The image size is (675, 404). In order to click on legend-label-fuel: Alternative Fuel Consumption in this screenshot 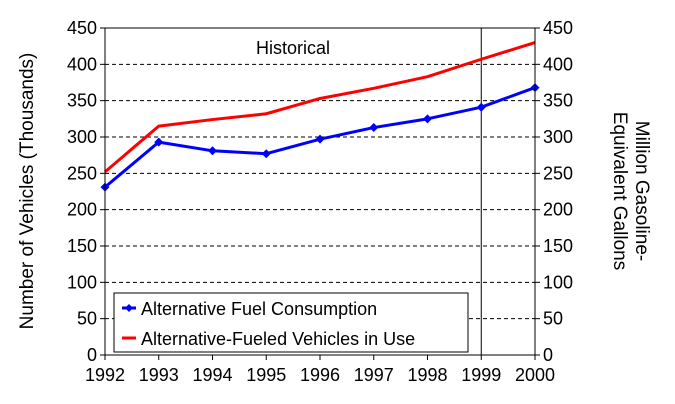, I will do `click(259, 309)`.